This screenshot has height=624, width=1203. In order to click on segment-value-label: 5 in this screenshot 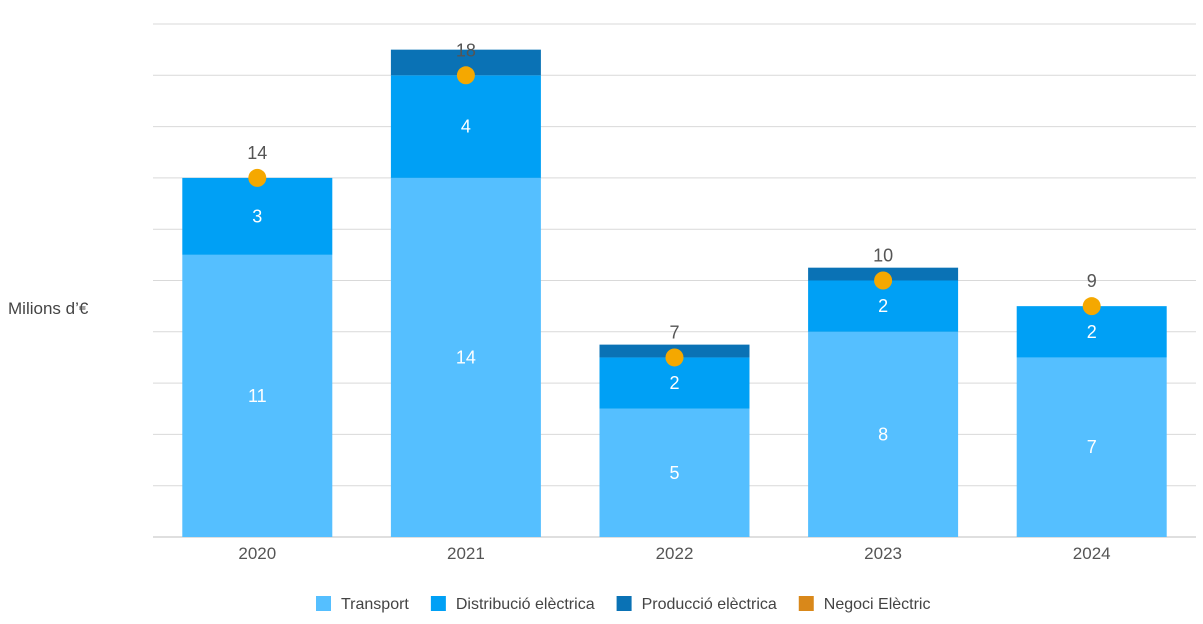, I will do `click(674, 473)`.